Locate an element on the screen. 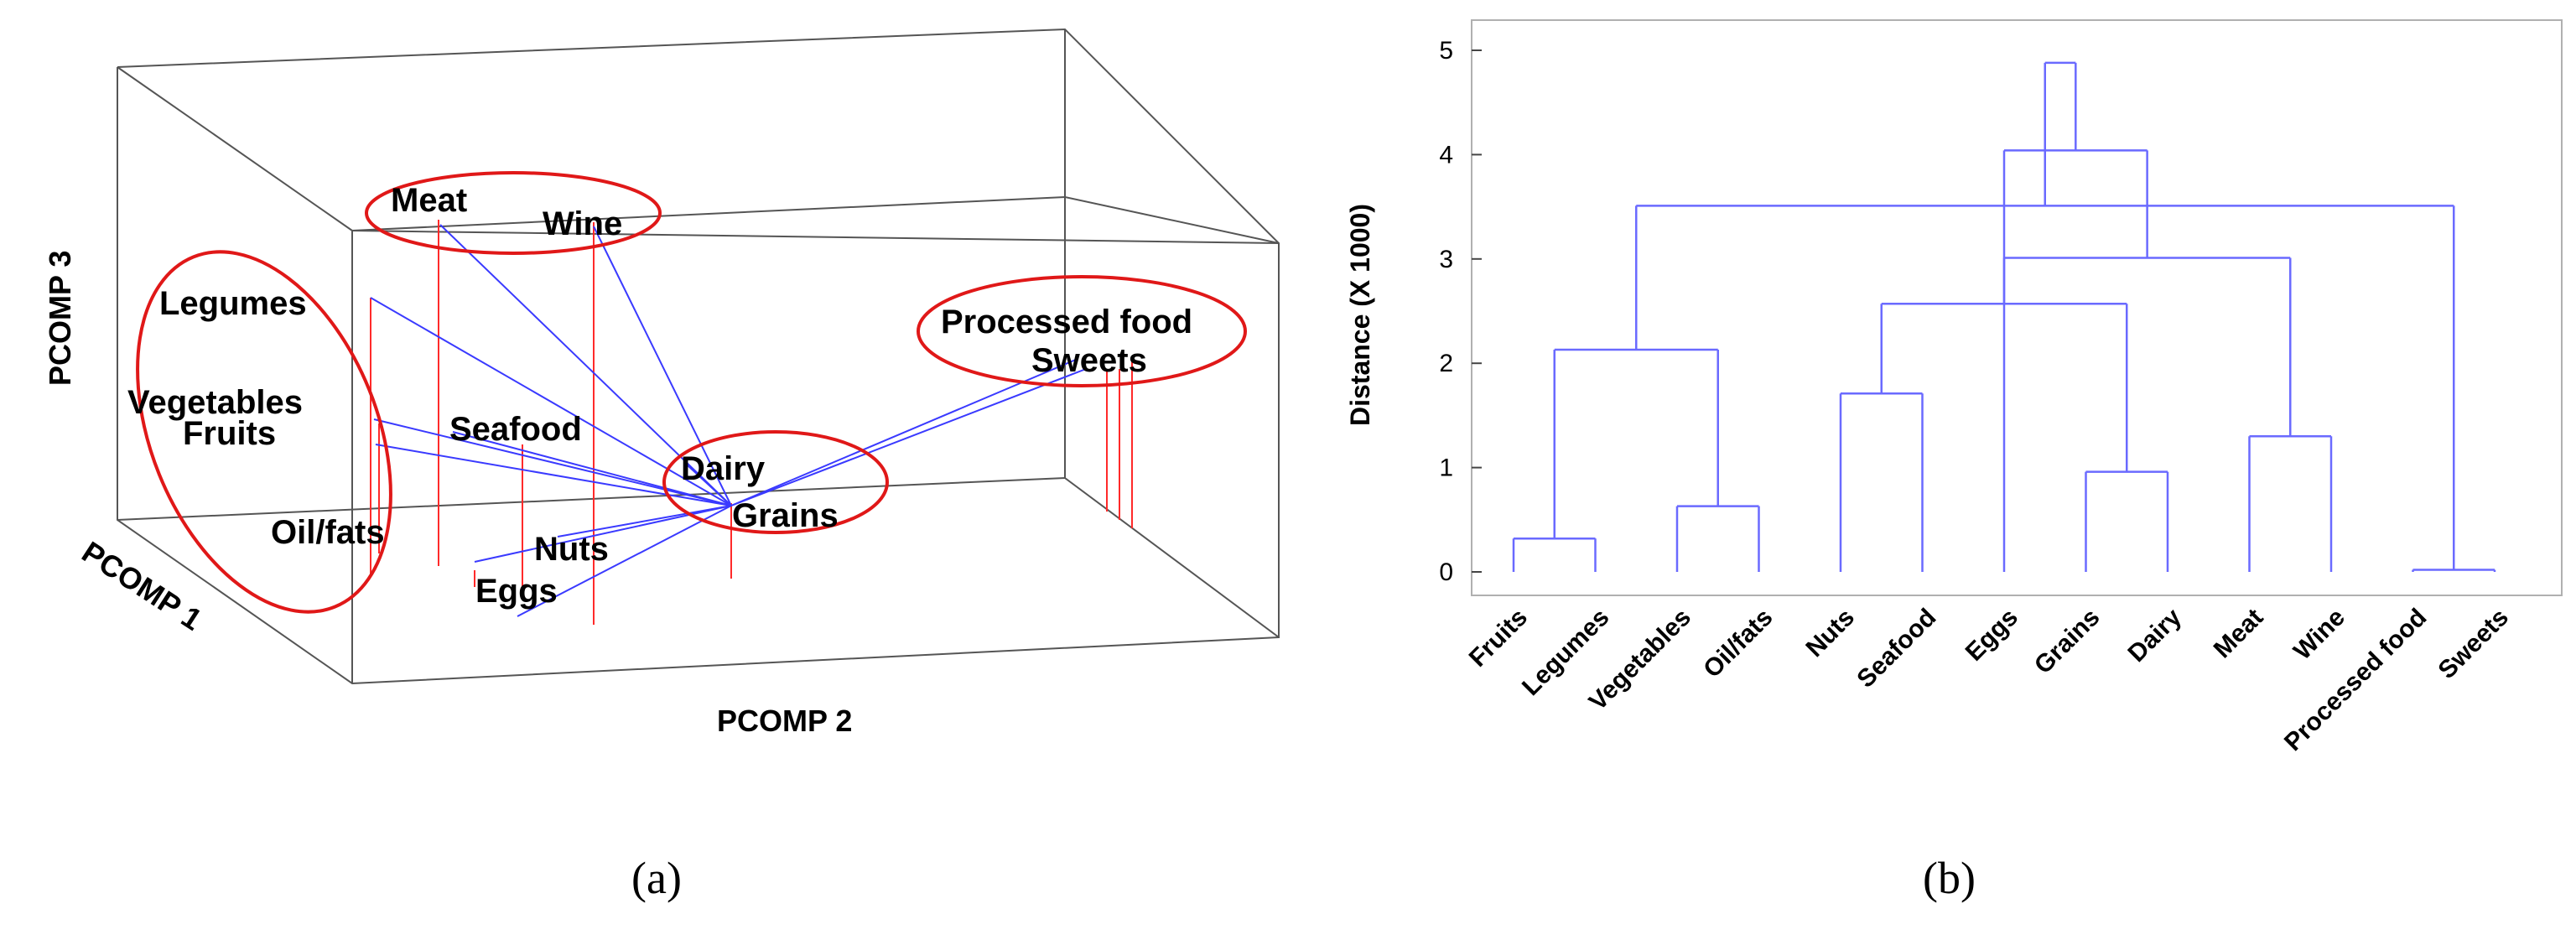  pca-label-seafood: Seafood is located at coordinates (515, 430).